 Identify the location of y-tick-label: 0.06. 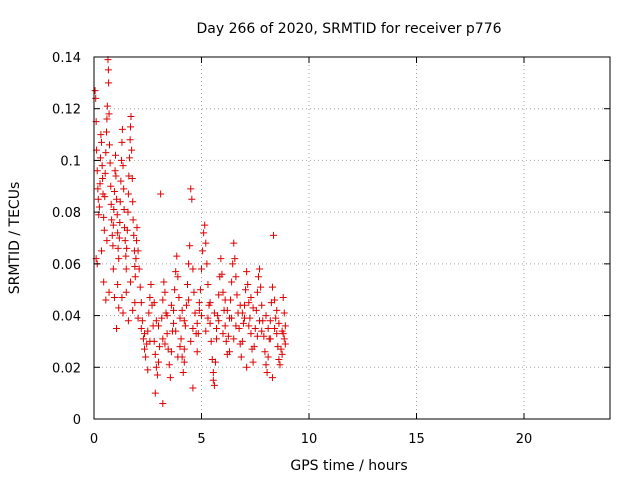
(66, 265).